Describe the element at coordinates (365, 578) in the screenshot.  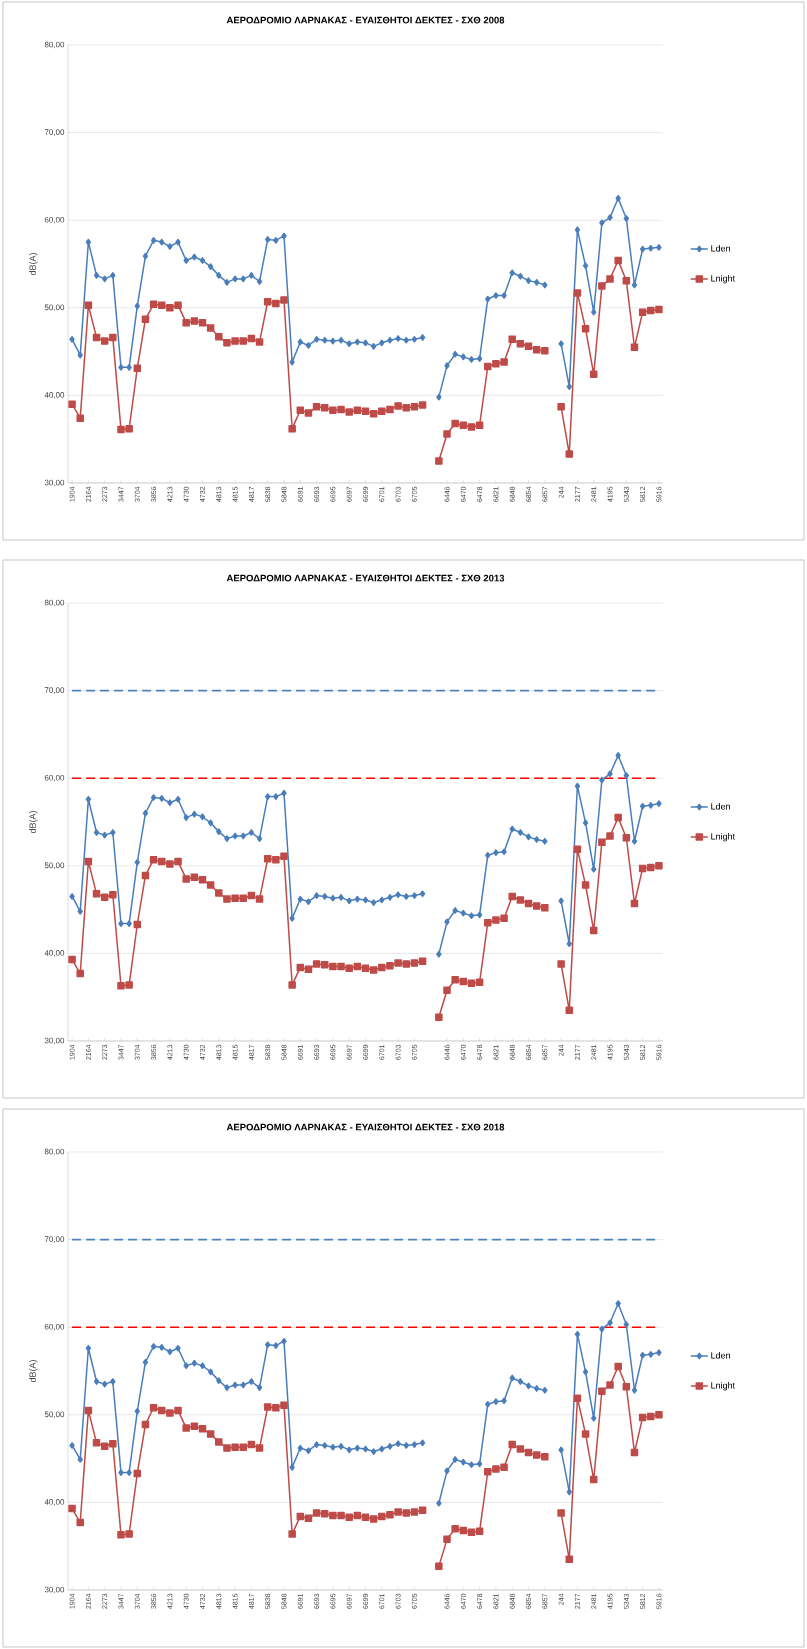
I see `chart-title: ΑΕΡΟΔΡΟΜΙΟ ΛΑΡΝΑΚΑΣ - ΕΥΑΙΣΘΗΤΟΙ ΔΕΚΤΕΣ - ΣΧΘ 2013` at that location.